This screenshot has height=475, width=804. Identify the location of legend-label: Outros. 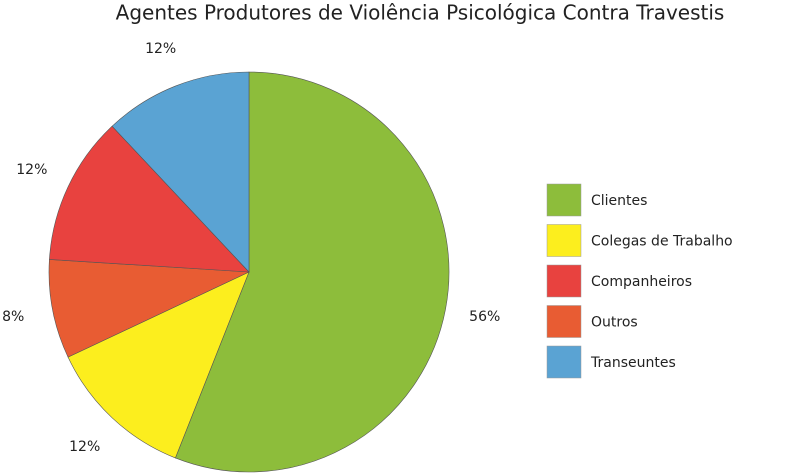
(614, 323).